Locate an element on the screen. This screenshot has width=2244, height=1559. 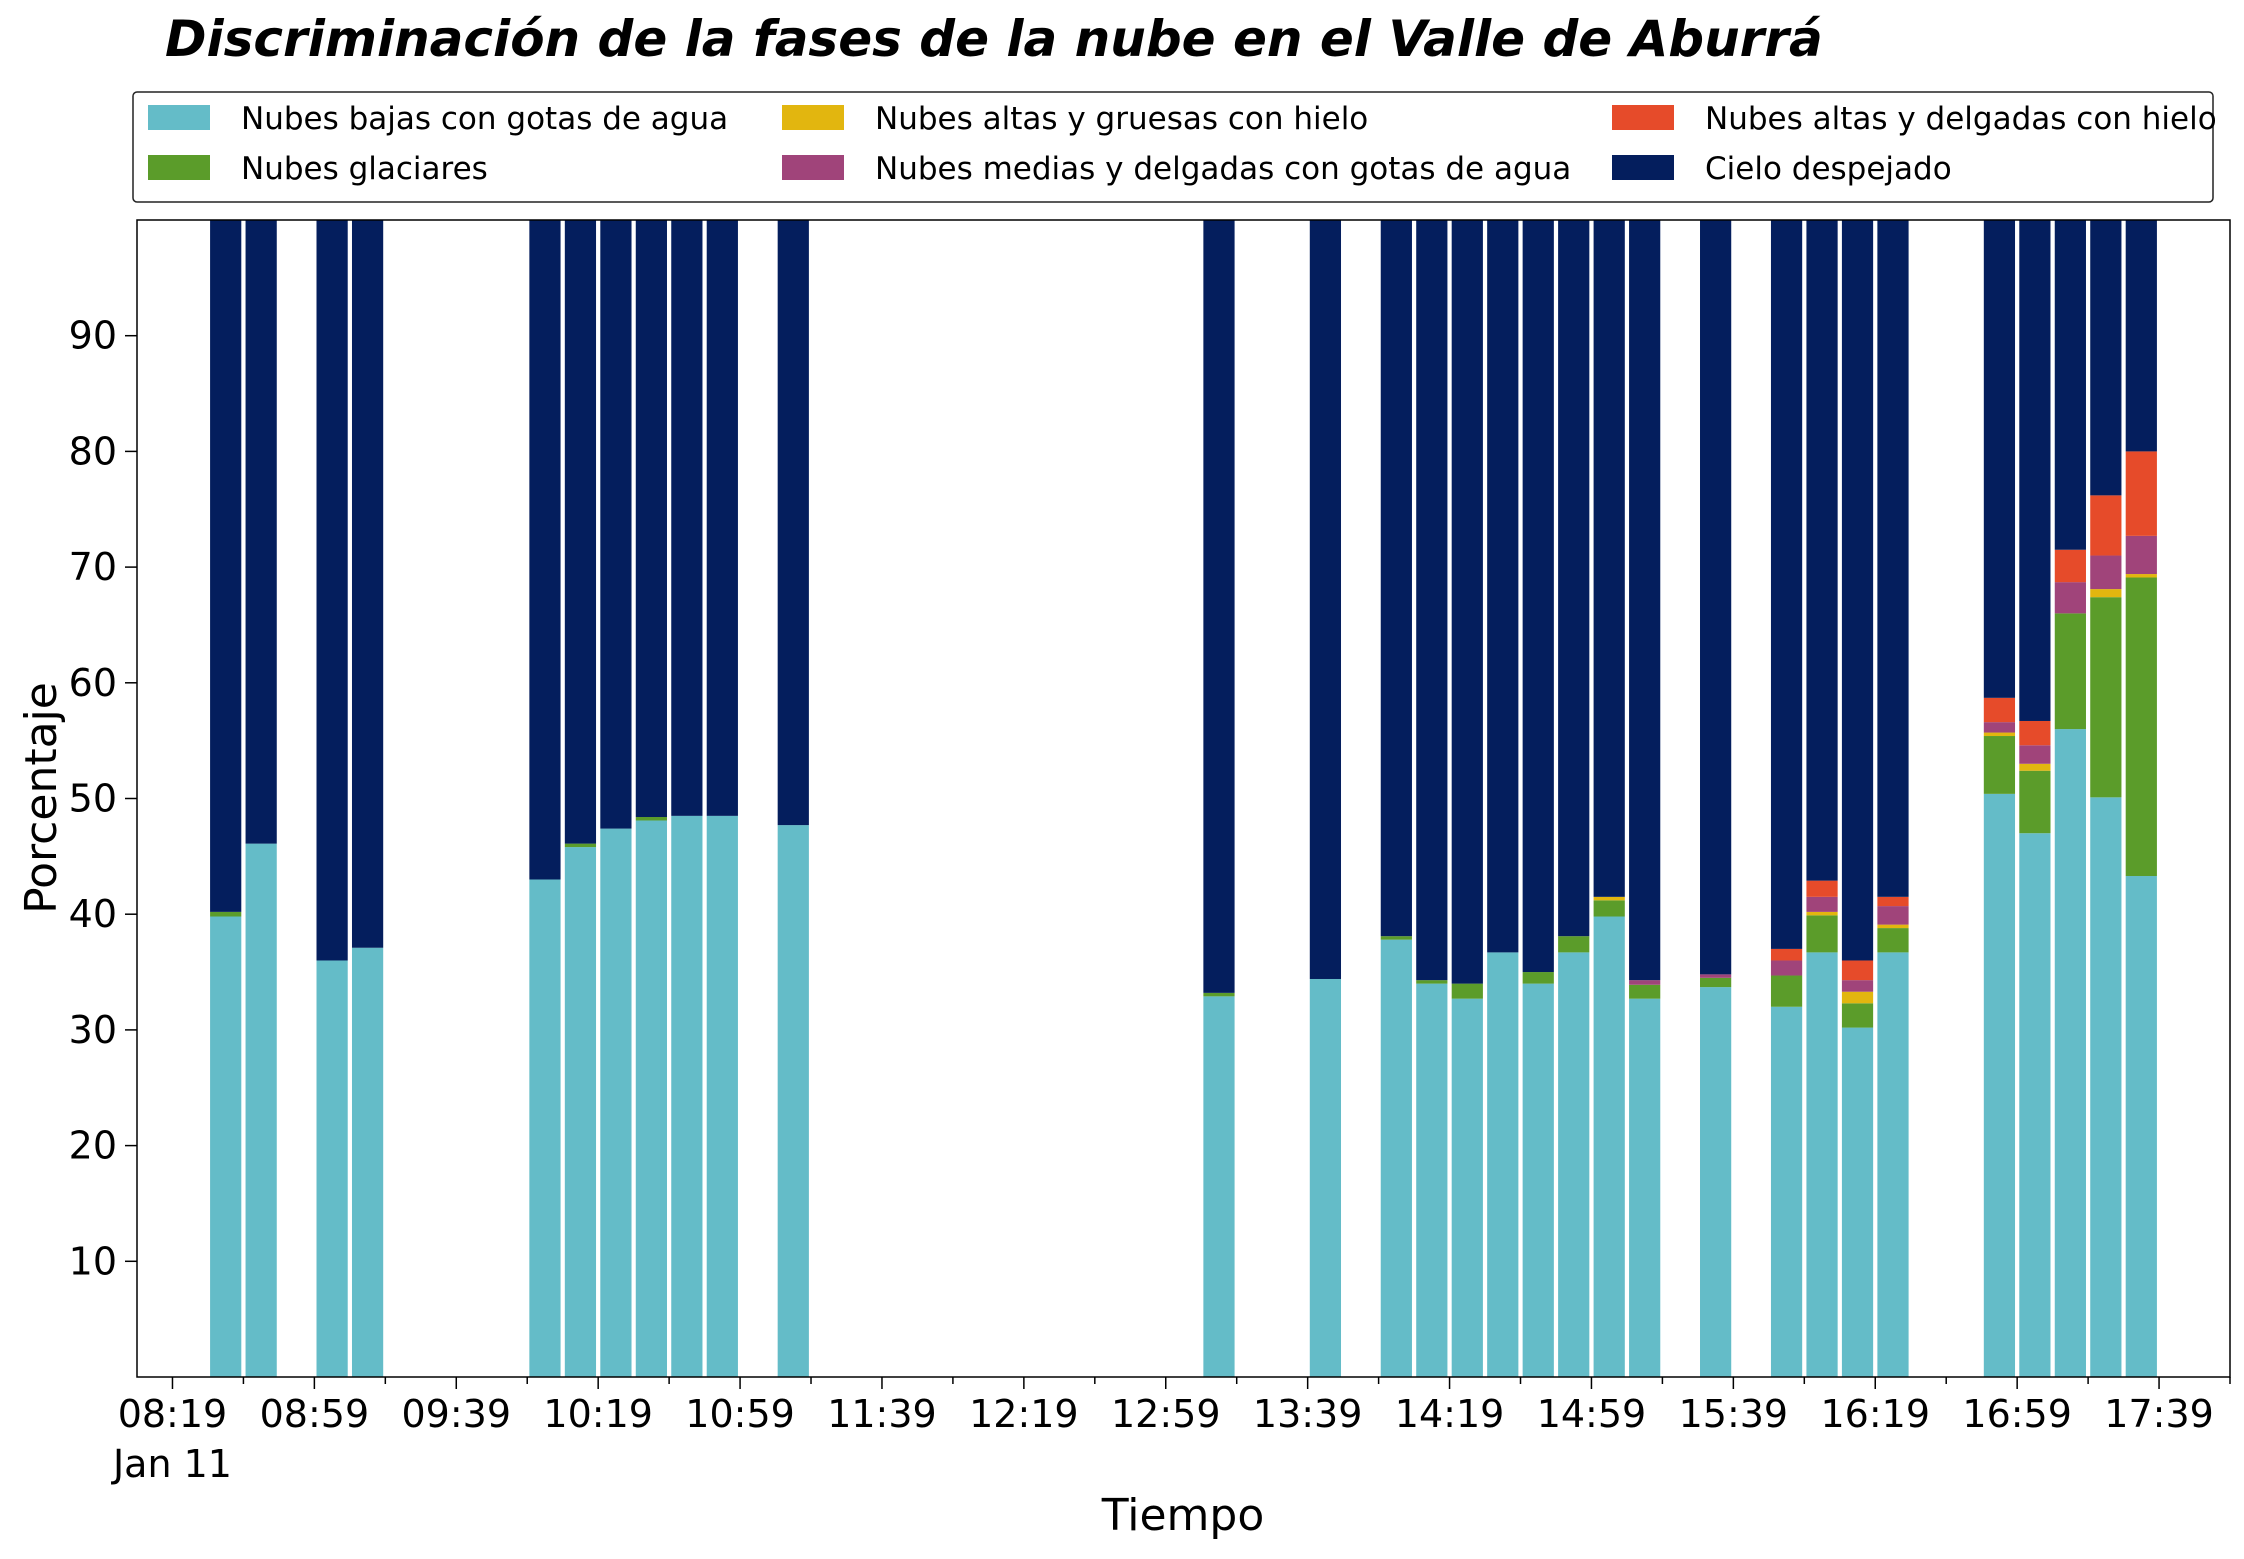
bar-segment-1514-s1 is located at coordinates (1645, 991).